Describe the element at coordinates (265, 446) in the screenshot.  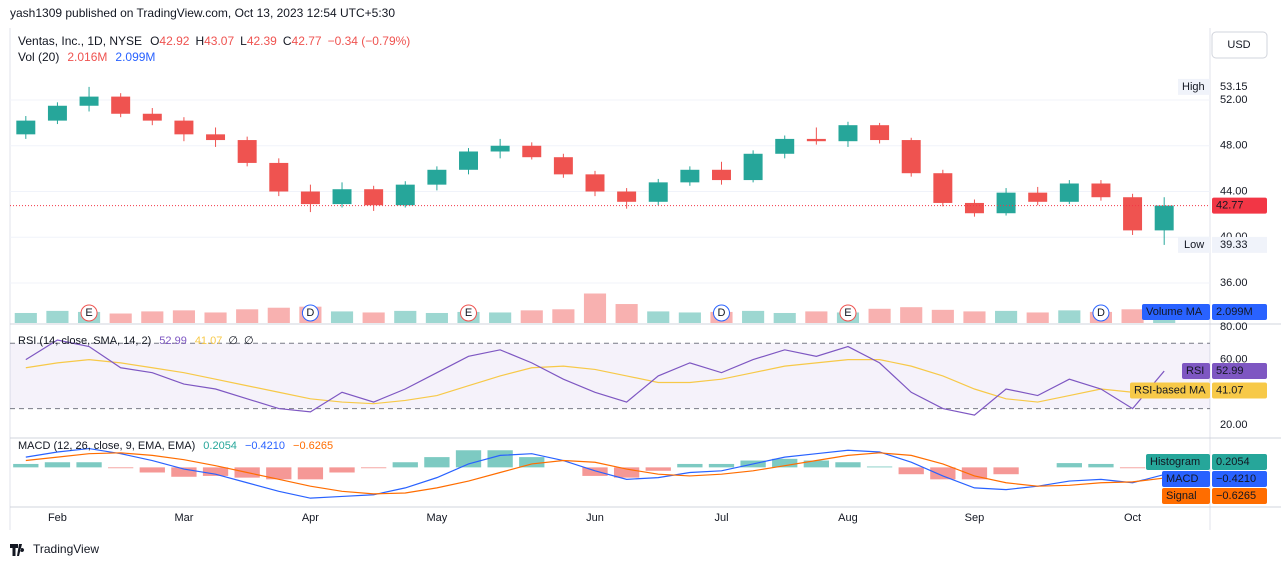
I see `legend-value: −0.4210` at that location.